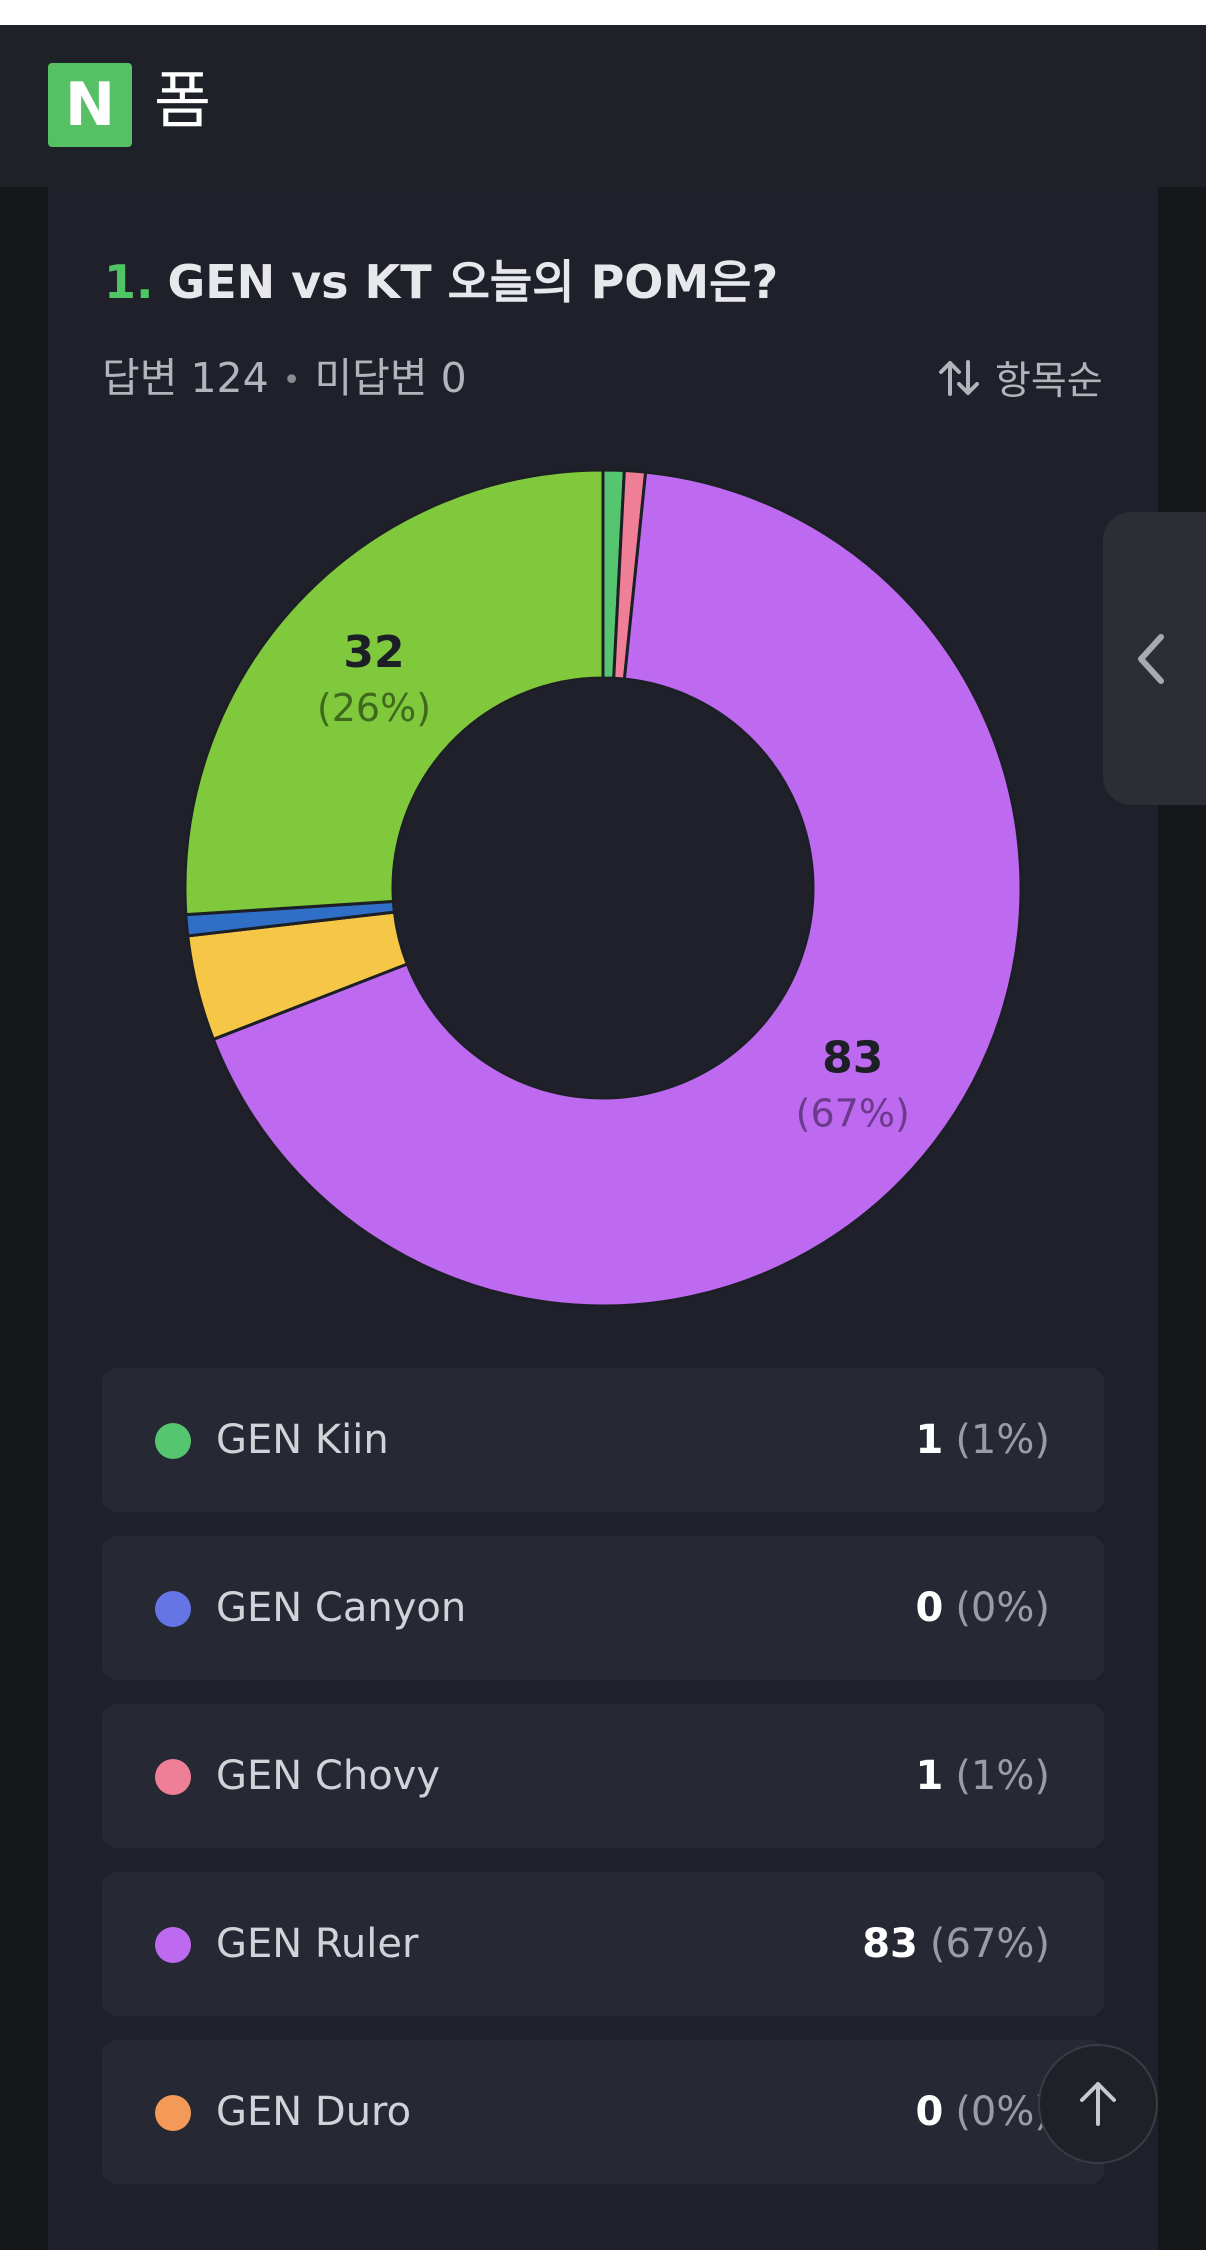 This screenshot has height=2250, width=1206. Describe the element at coordinates (852, 1057) in the screenshot. I see `chart-value-label: 83` at that location.